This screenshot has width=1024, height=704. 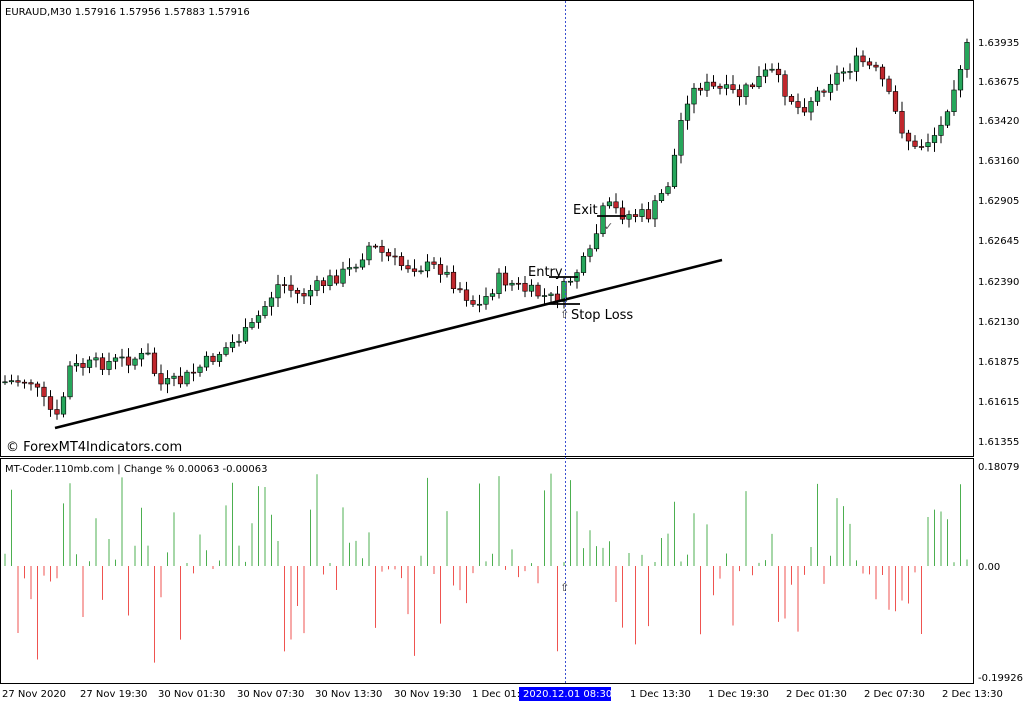 I want to click on stop-loss-arrow-icon: ⇧, so click(x=564, y=314).